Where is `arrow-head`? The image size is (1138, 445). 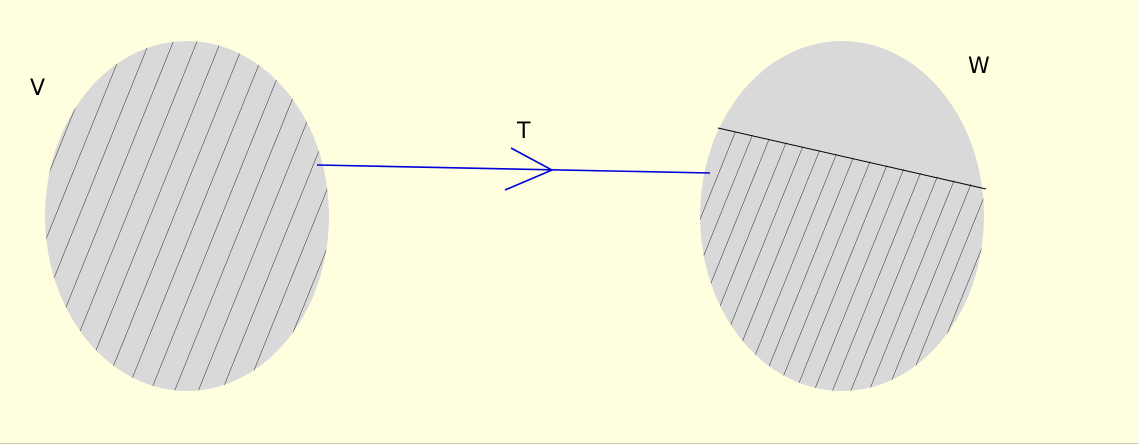 arrow-head is located at coordinates (529, 169).